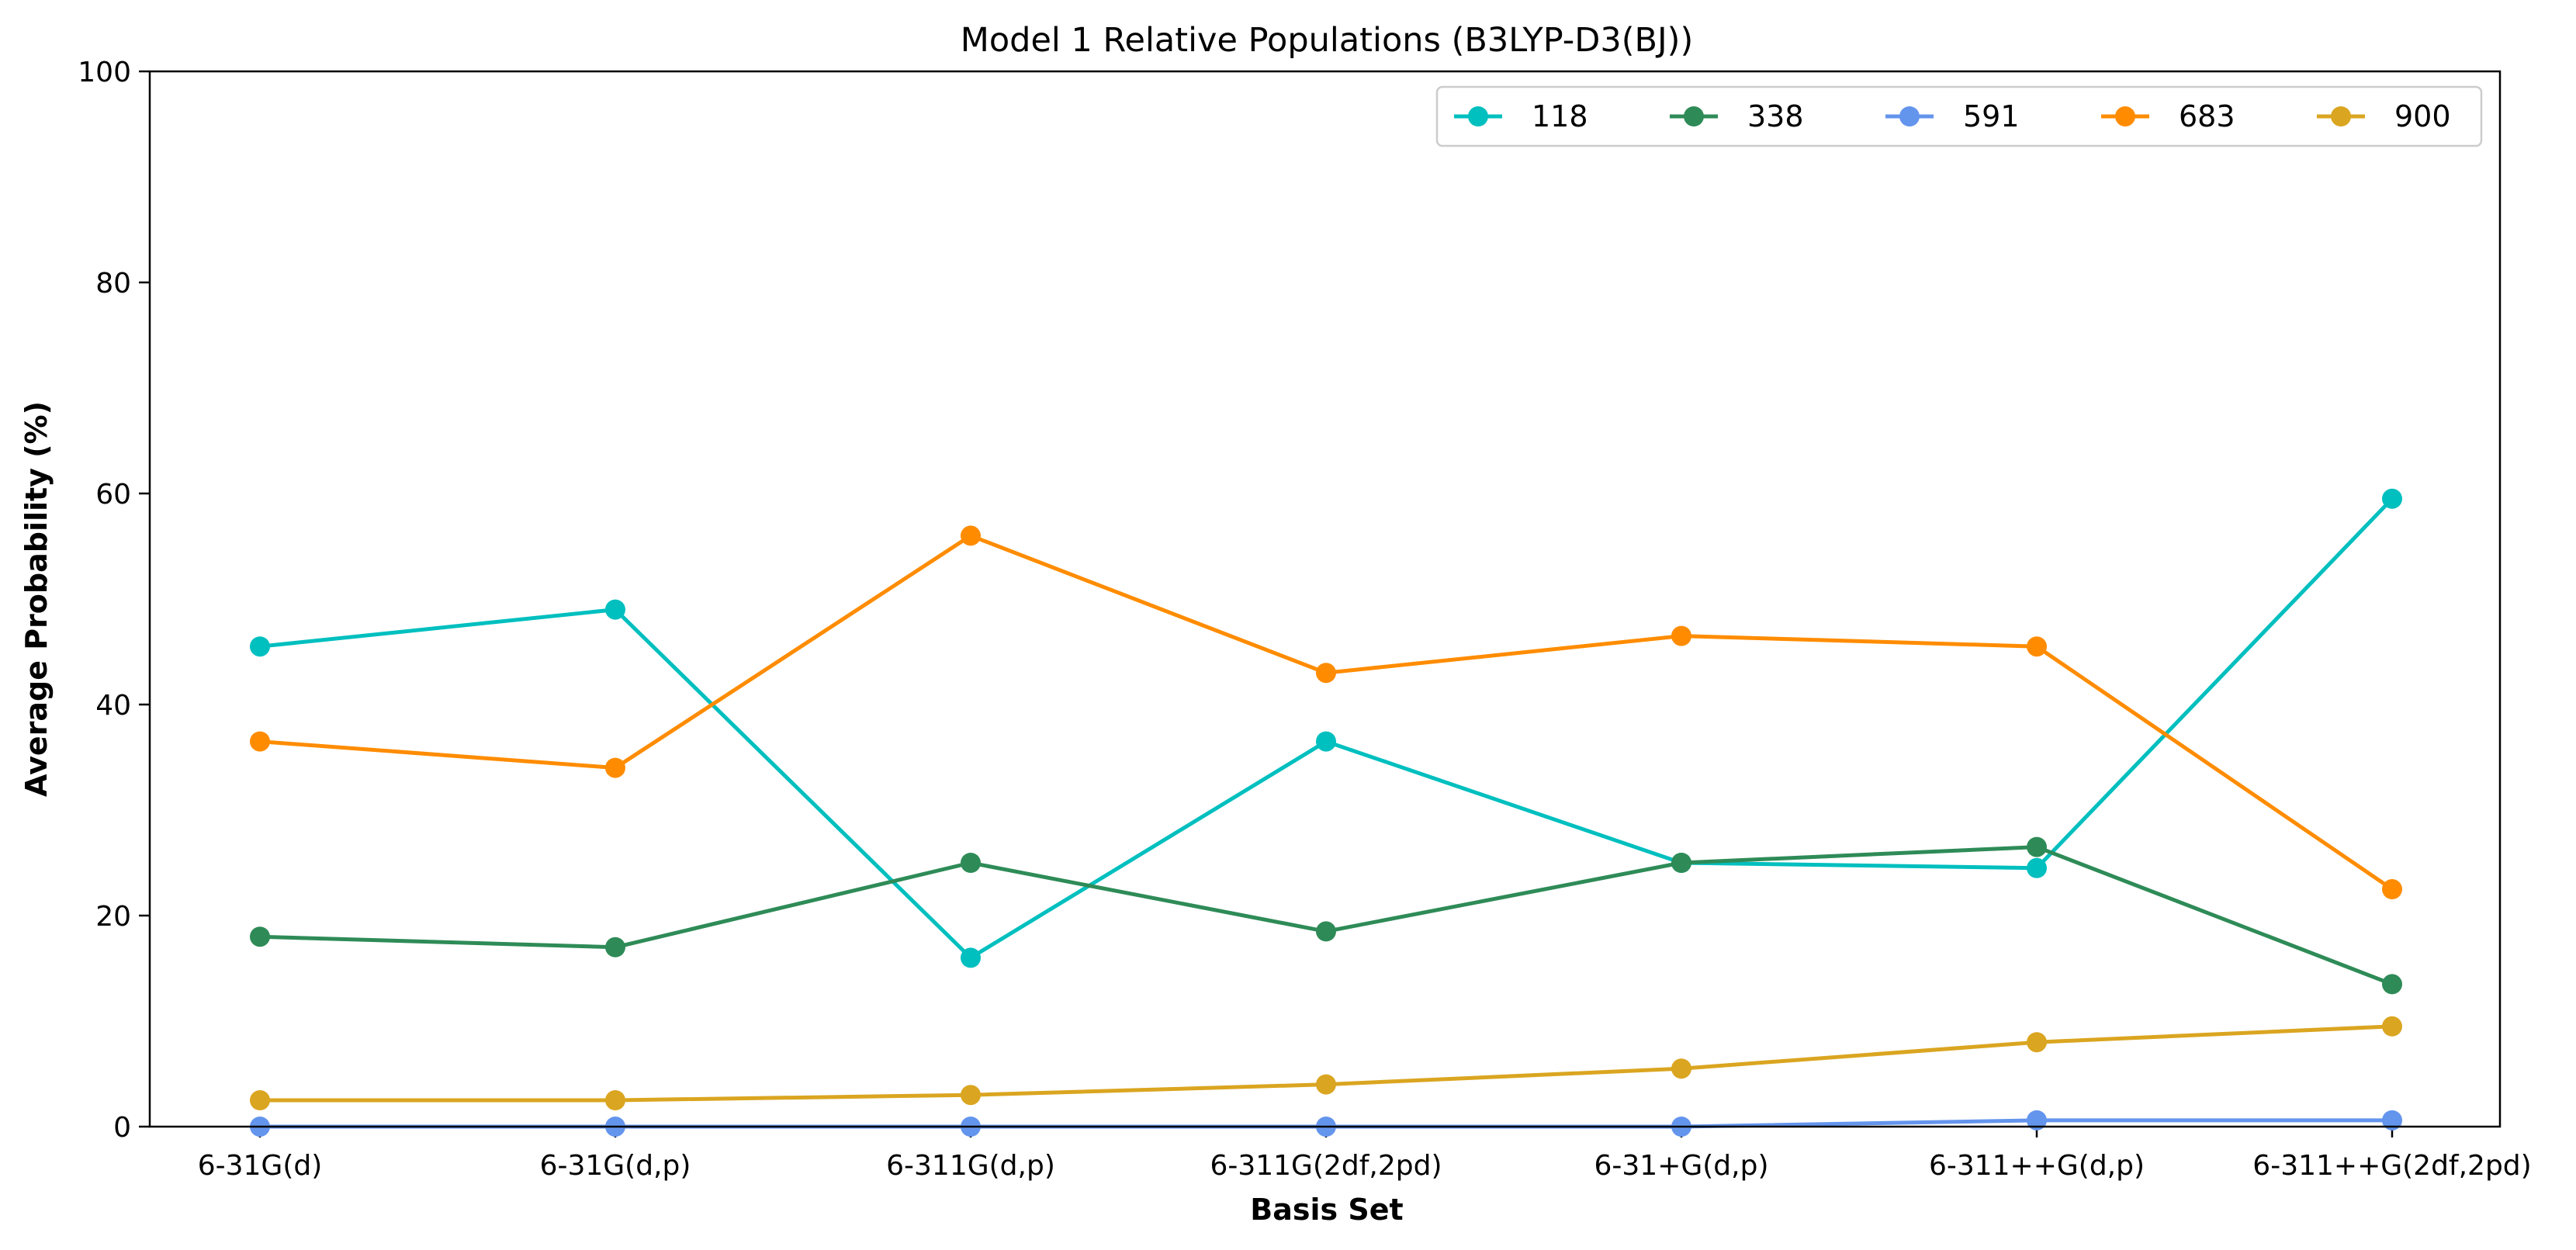 Image resolution: width=2576 pixels, height=1250 pixels. I want to click on legend-entry-900: 900, so click(2384, 116).